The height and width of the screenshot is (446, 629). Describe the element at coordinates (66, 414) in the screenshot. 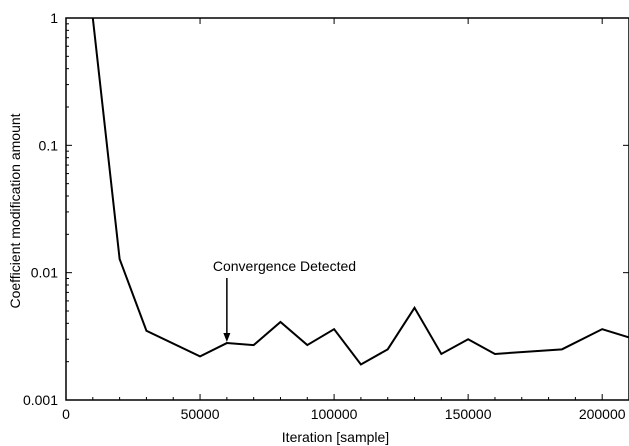

I see `x-tick-label: 0` at that location.